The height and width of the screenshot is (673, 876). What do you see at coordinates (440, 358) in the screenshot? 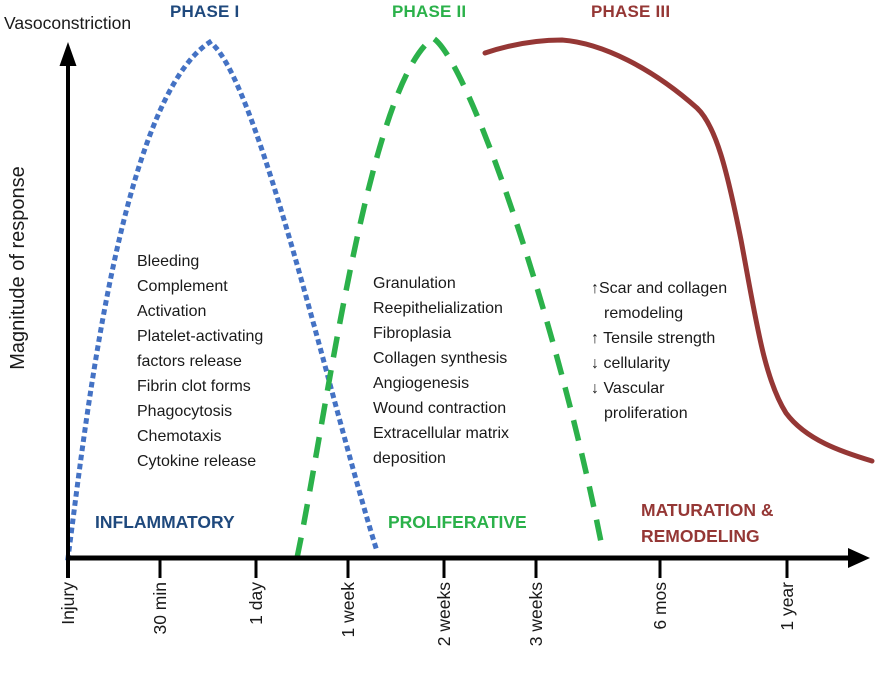
I see `phase2-list-line: Collagen synthesis` at bounding box center [440, 358].